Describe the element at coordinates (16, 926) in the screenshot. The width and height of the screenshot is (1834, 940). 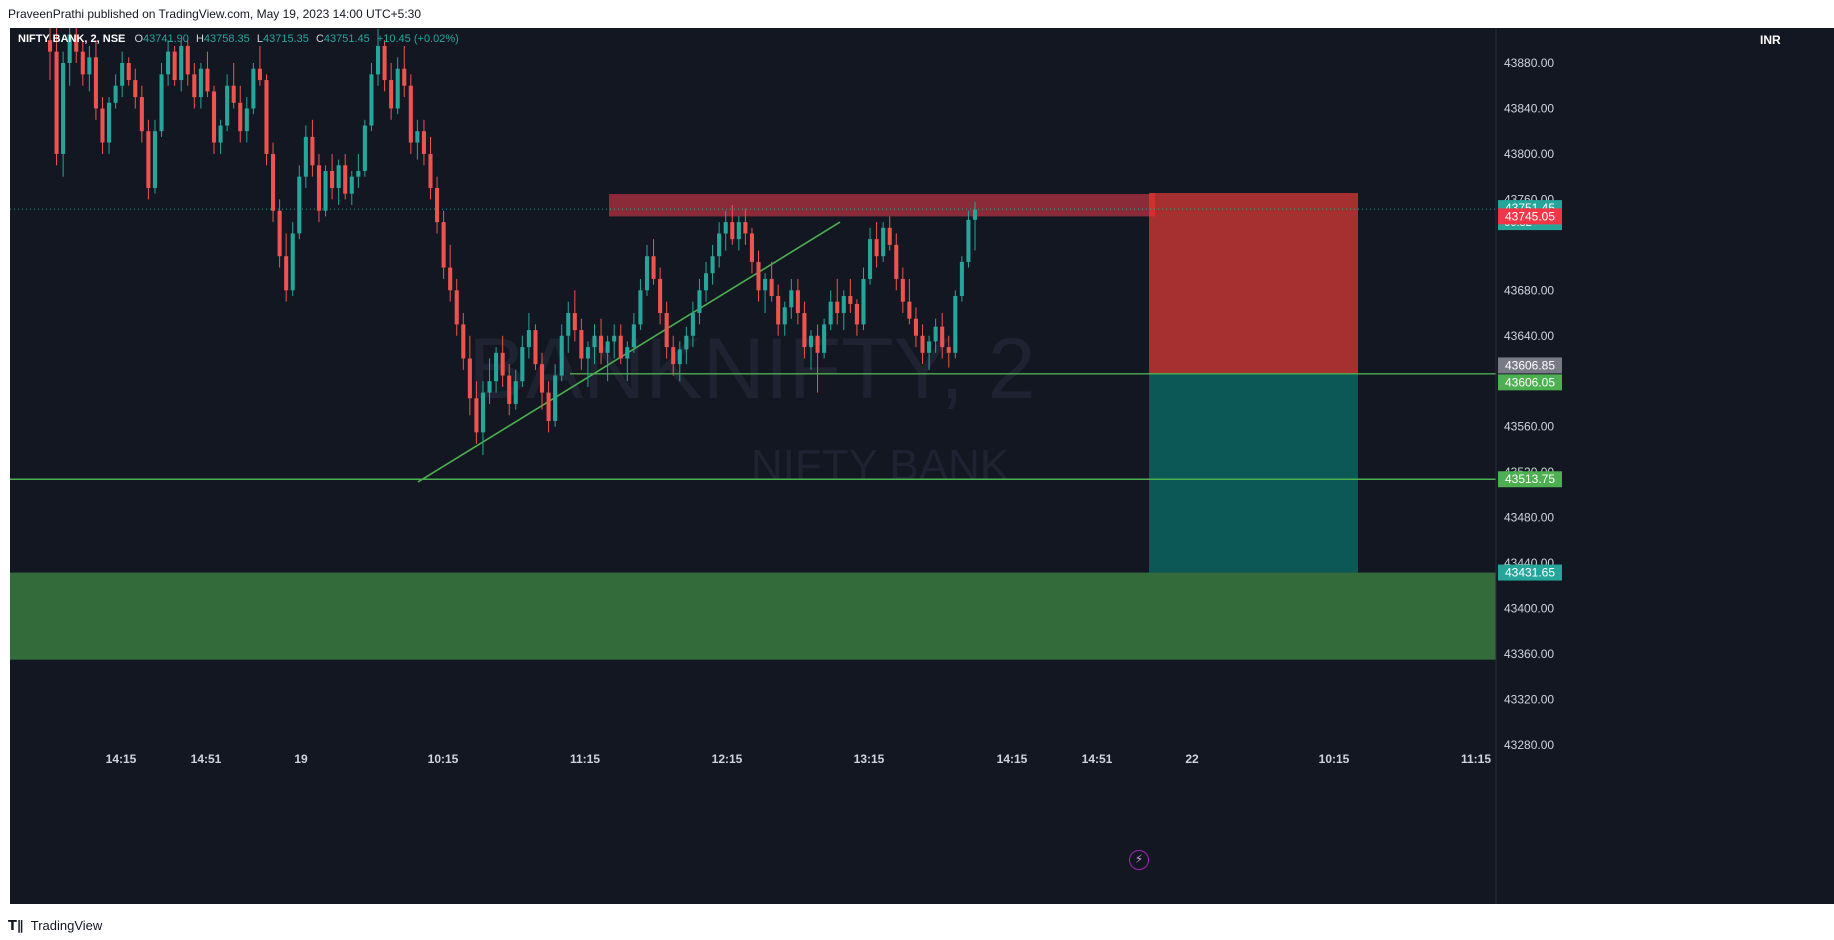
I see `tradingview-logo-icon: 𝗧∥` at that location.